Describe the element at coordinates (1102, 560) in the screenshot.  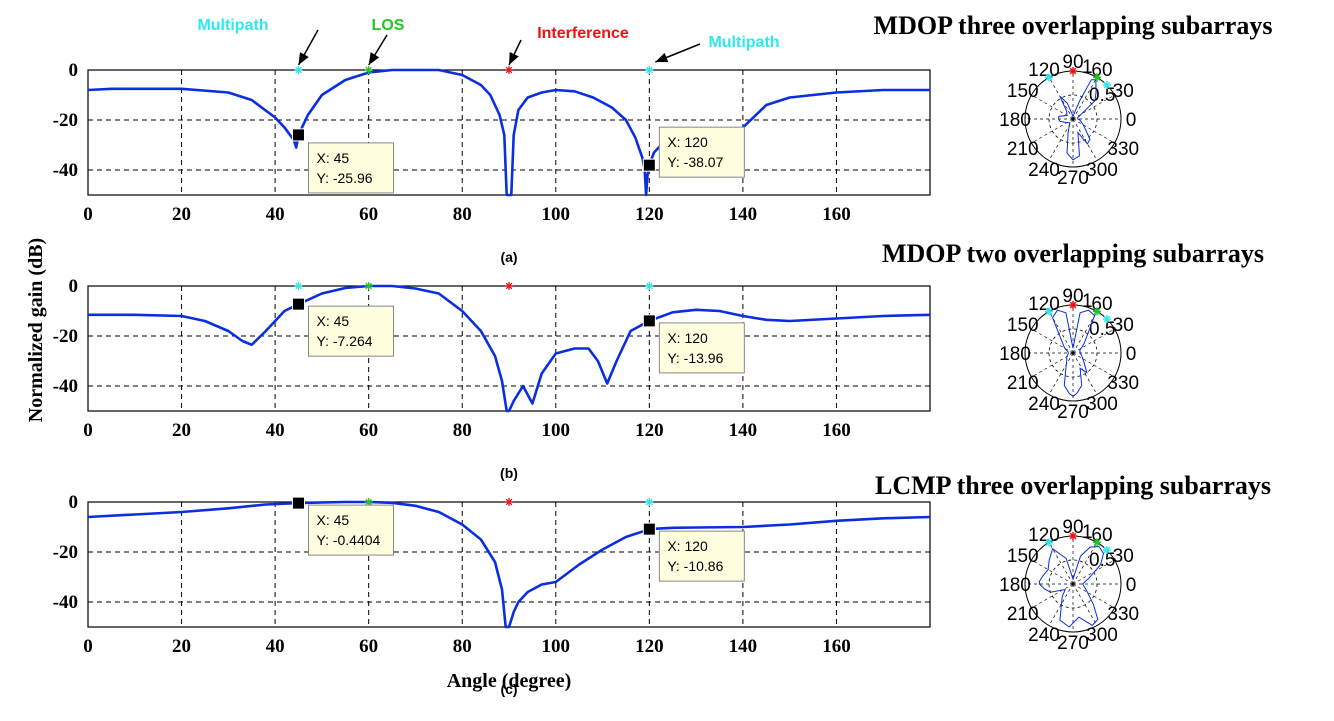
I see `polar-radial-label: 0.5` at that location.